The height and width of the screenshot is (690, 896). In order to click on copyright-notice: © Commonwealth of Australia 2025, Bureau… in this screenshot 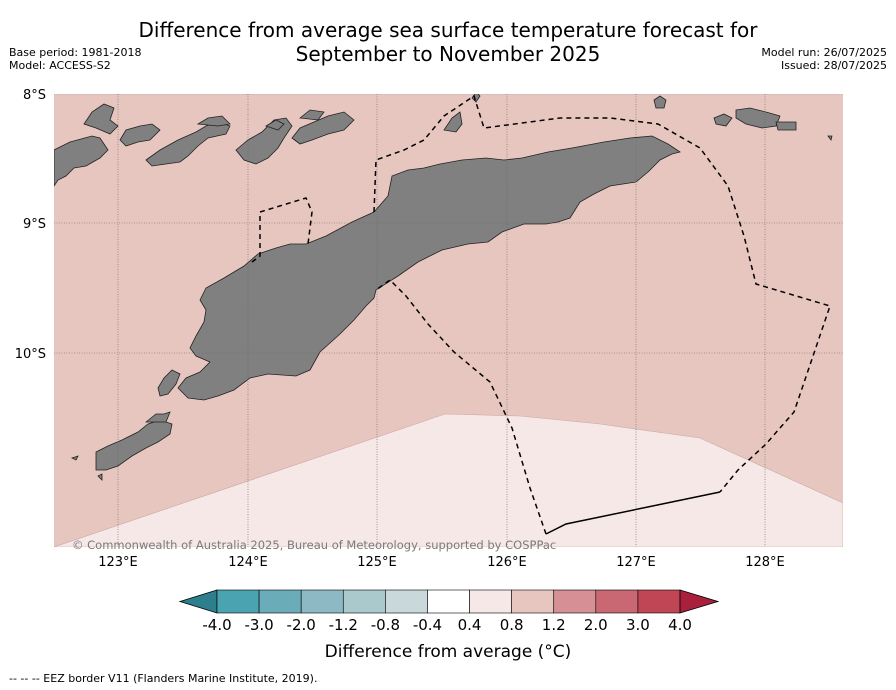, I will do `click(314, 545)`.